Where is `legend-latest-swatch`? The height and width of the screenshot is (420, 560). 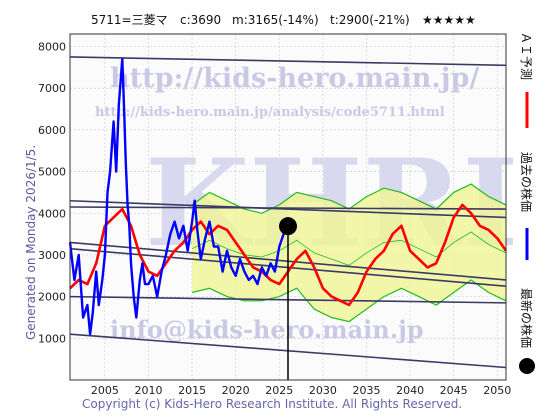
legend-latest-swatch is located at coordinates (527, 366).